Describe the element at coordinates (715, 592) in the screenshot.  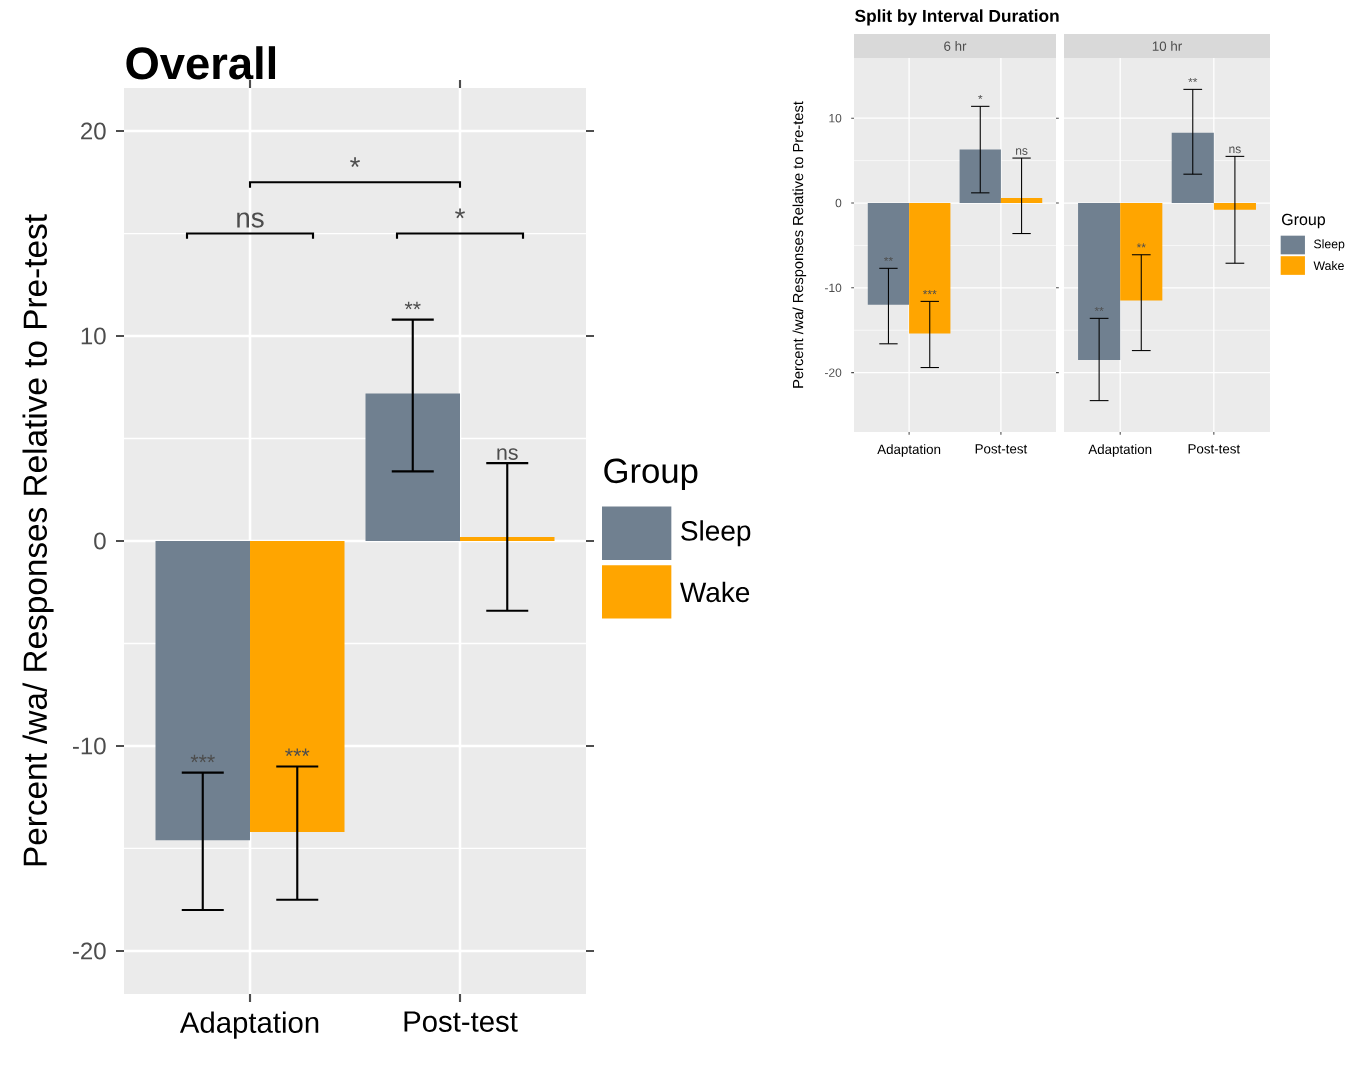
I see `legend-label: Wake` at that location.